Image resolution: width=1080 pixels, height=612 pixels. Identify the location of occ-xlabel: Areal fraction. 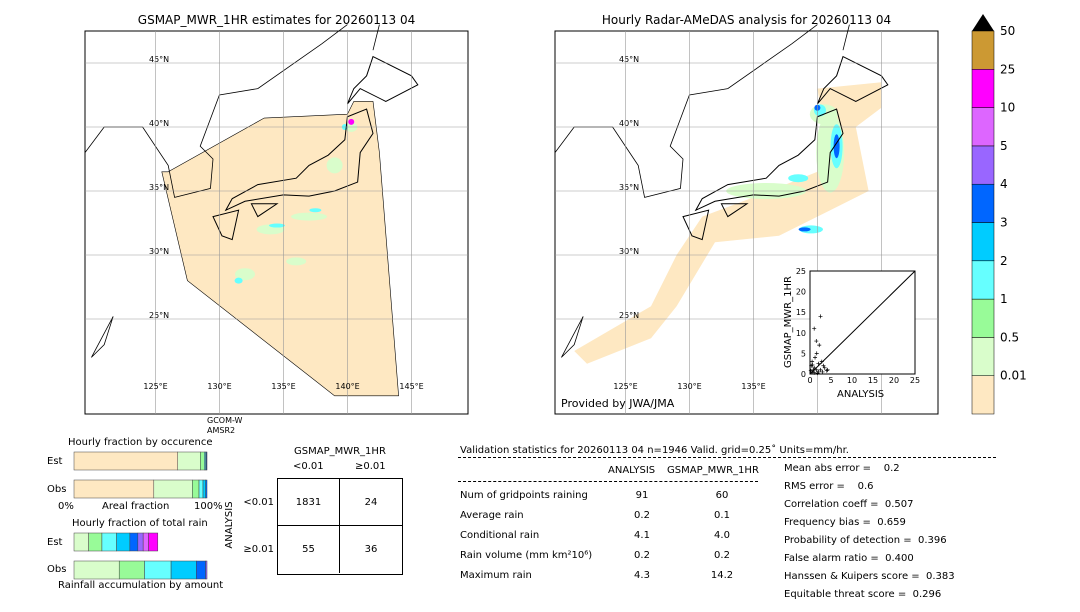
(136, 506).